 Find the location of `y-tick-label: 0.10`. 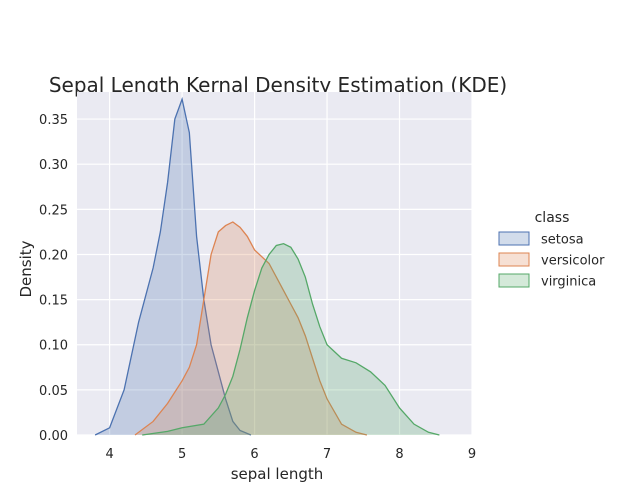

y-tick-label: 0.10 is located at coordinates (53, 346).